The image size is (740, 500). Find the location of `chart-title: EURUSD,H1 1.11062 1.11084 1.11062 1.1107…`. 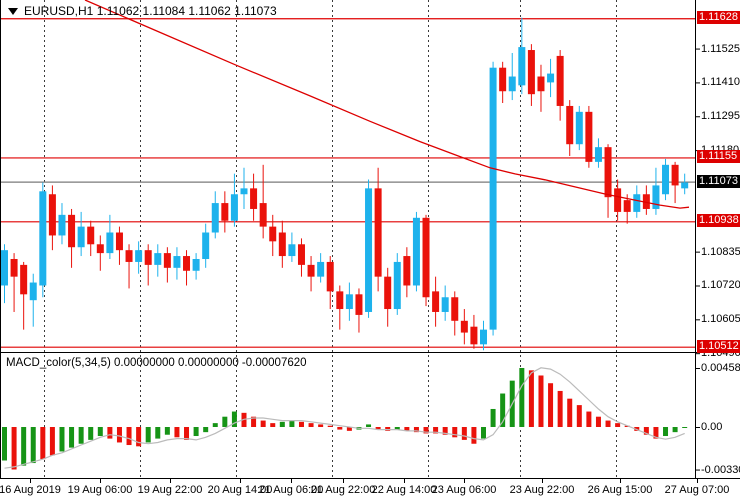

chart-title: EURUSD,H1 1.11062 1.11084 1.11062 1.1107… is located at coordinates (150, 11).